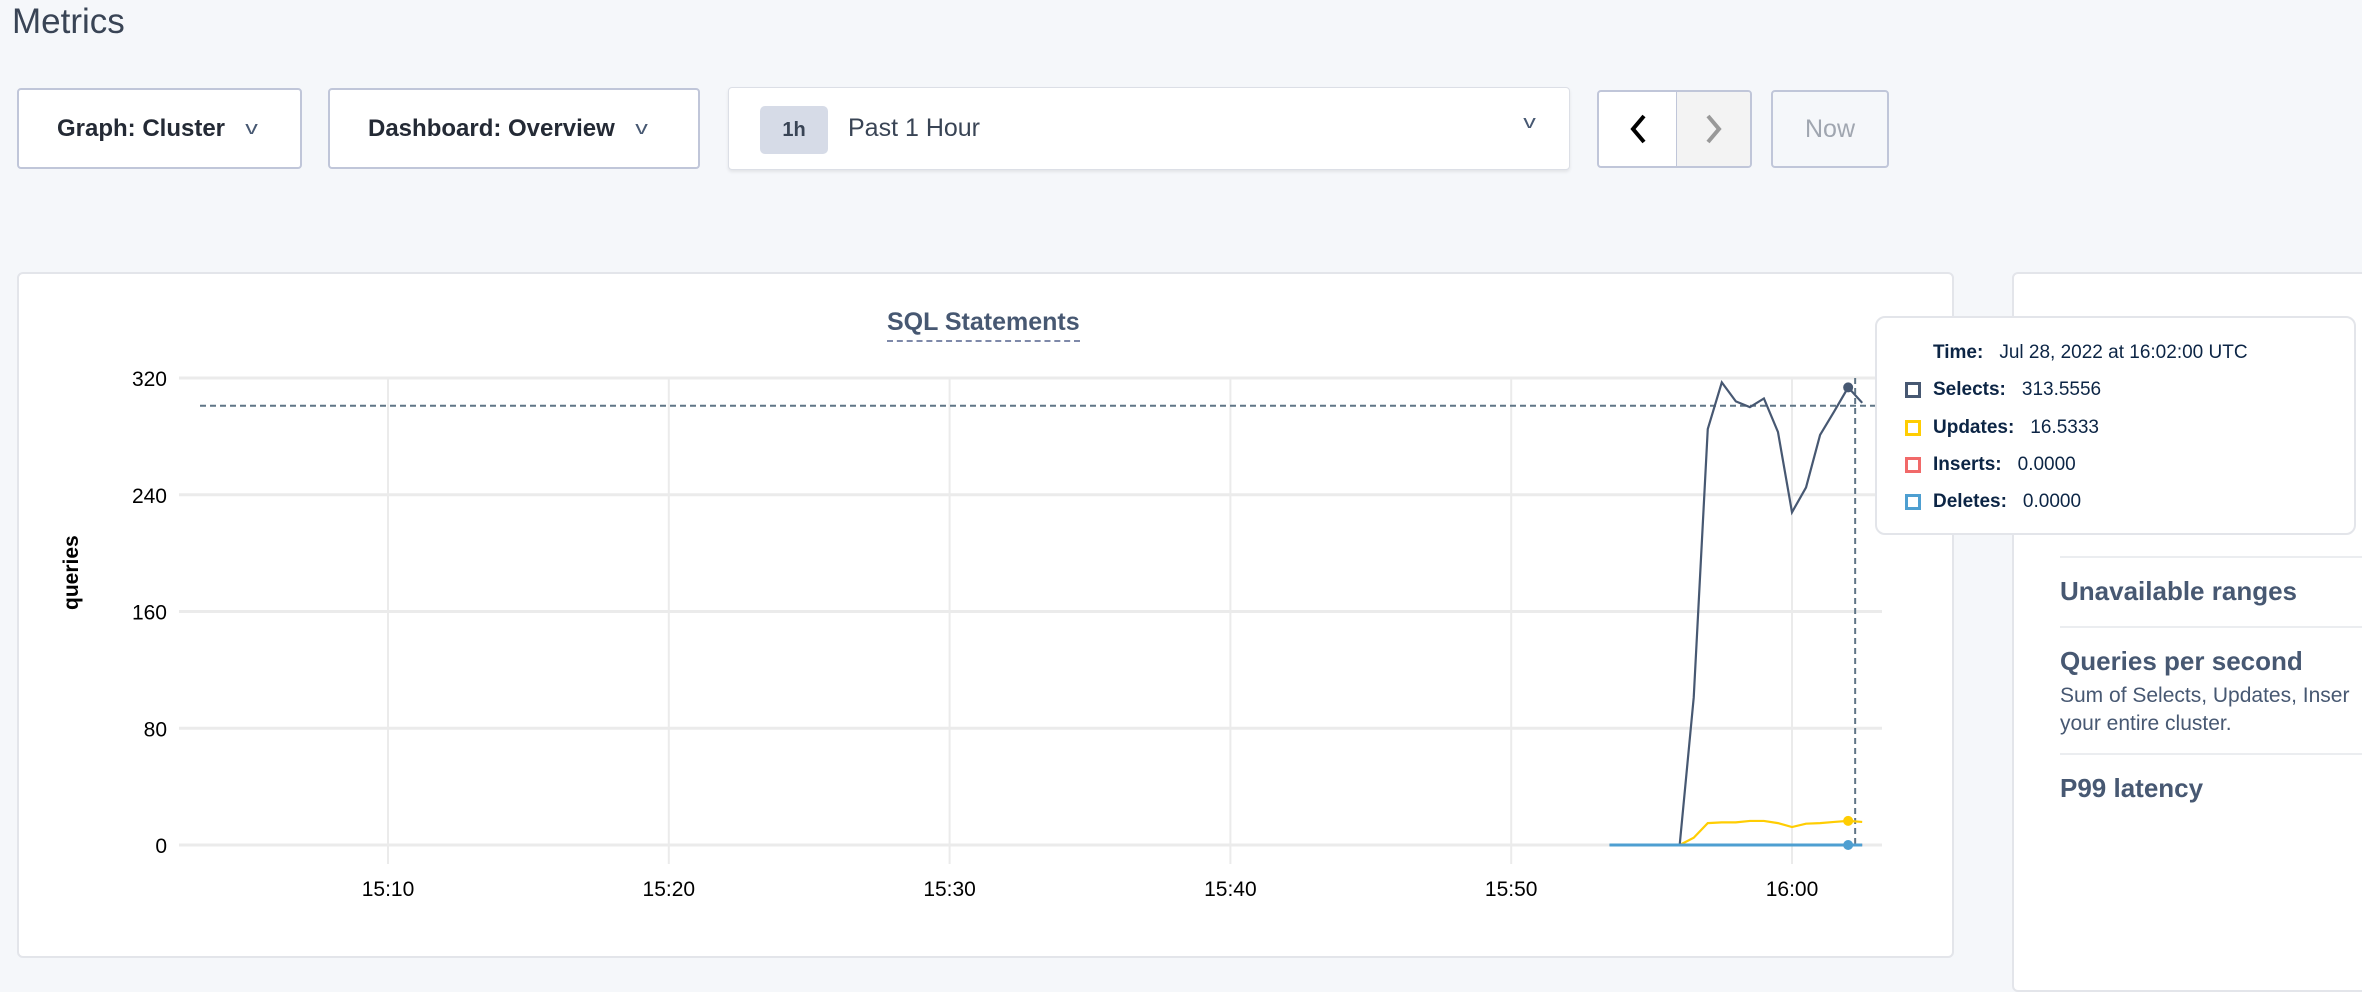 This screenshot has width=2362, height=992. Describe the element at coordinates (68, 21) in the screenshot. I see `page-title: Metrics` at that location.